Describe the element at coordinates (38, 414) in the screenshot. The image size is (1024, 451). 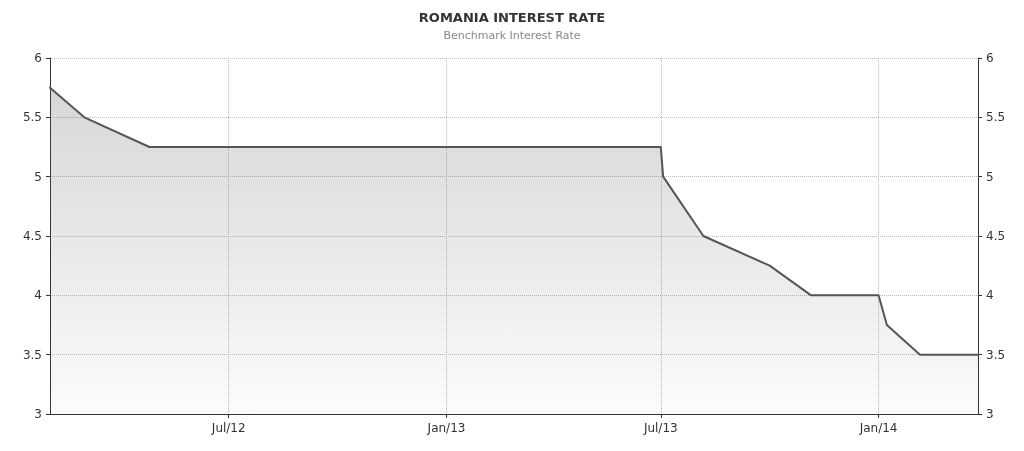
I see `y-tick-label: 3` at that location.